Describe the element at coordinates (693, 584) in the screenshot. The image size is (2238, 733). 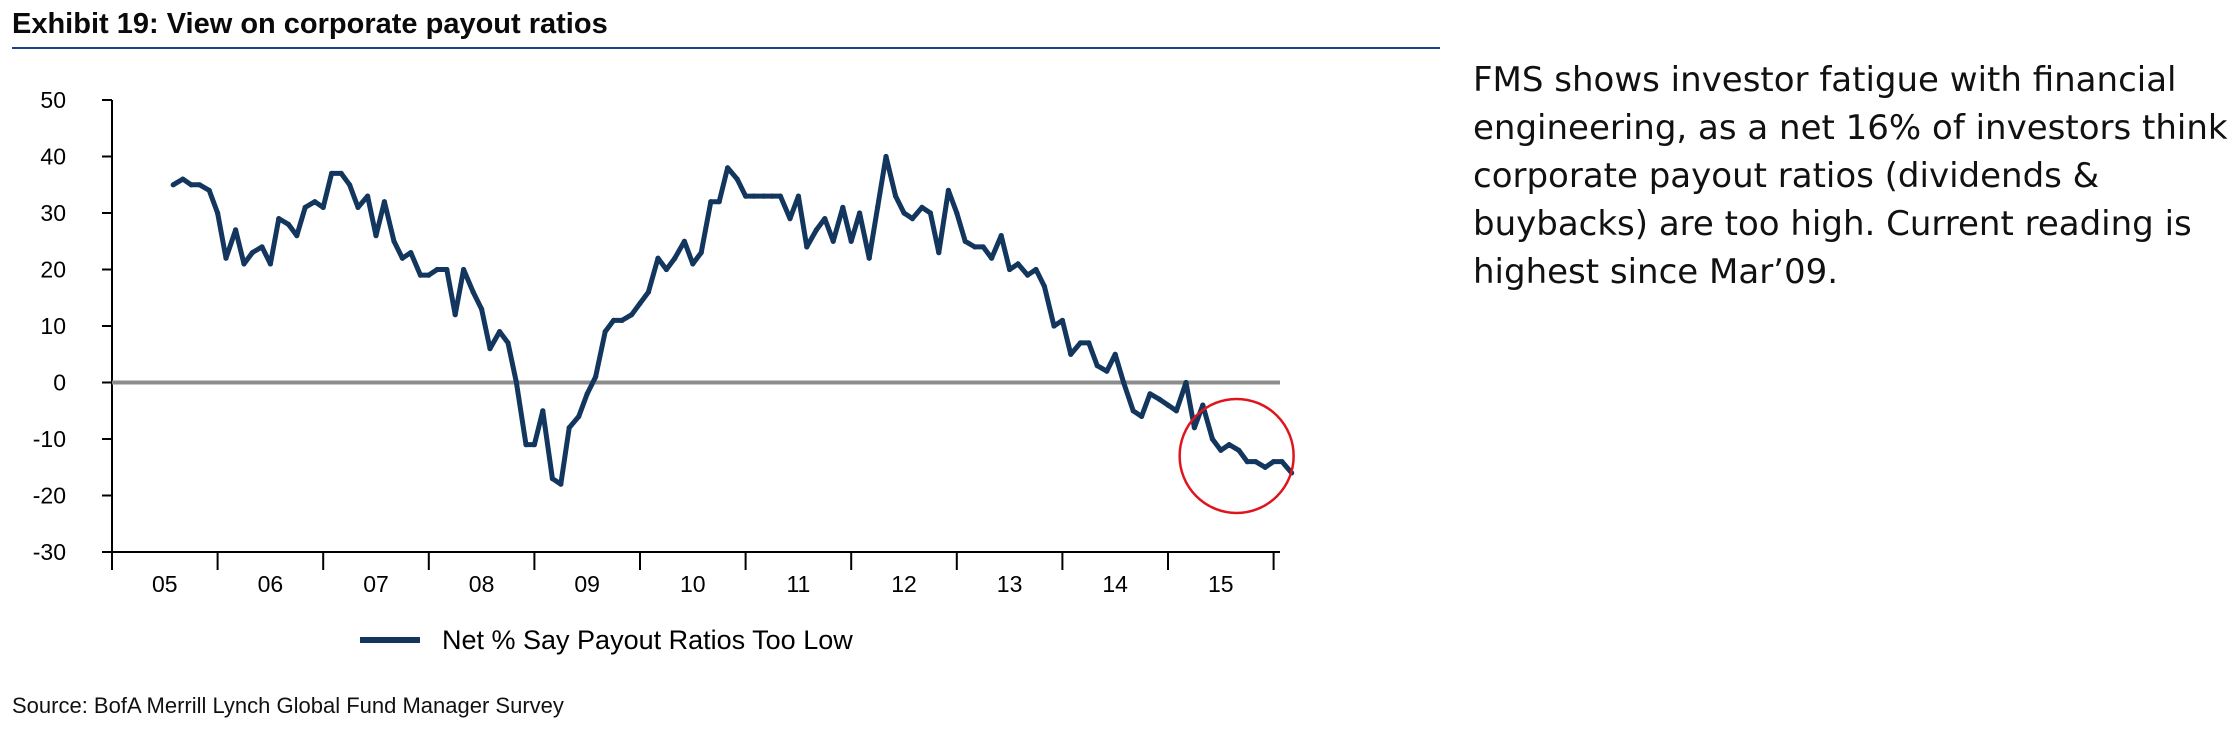
I see `x-tick-label: 10` at that location.